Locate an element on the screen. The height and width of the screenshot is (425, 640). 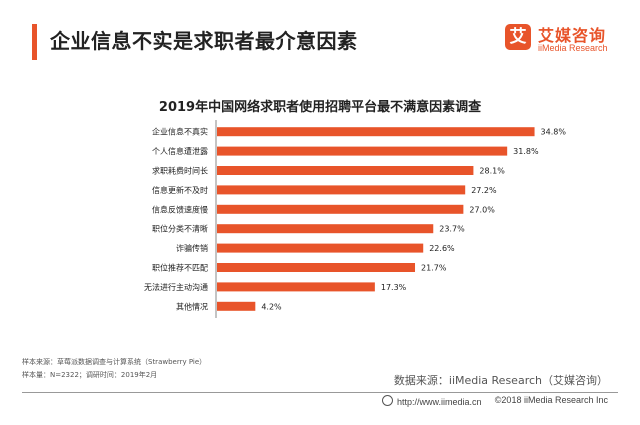
iimedia-logo: 艾 艾媒咨询 iiMedia Research is located at coordinates (565, 42).